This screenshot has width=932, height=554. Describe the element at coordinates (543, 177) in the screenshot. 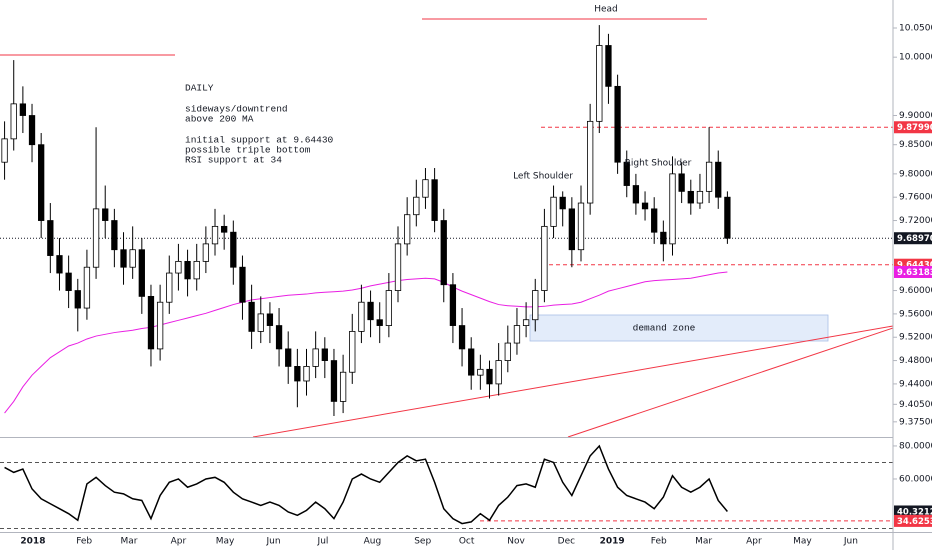

I see `annotation: Left Shoulder` at that location.